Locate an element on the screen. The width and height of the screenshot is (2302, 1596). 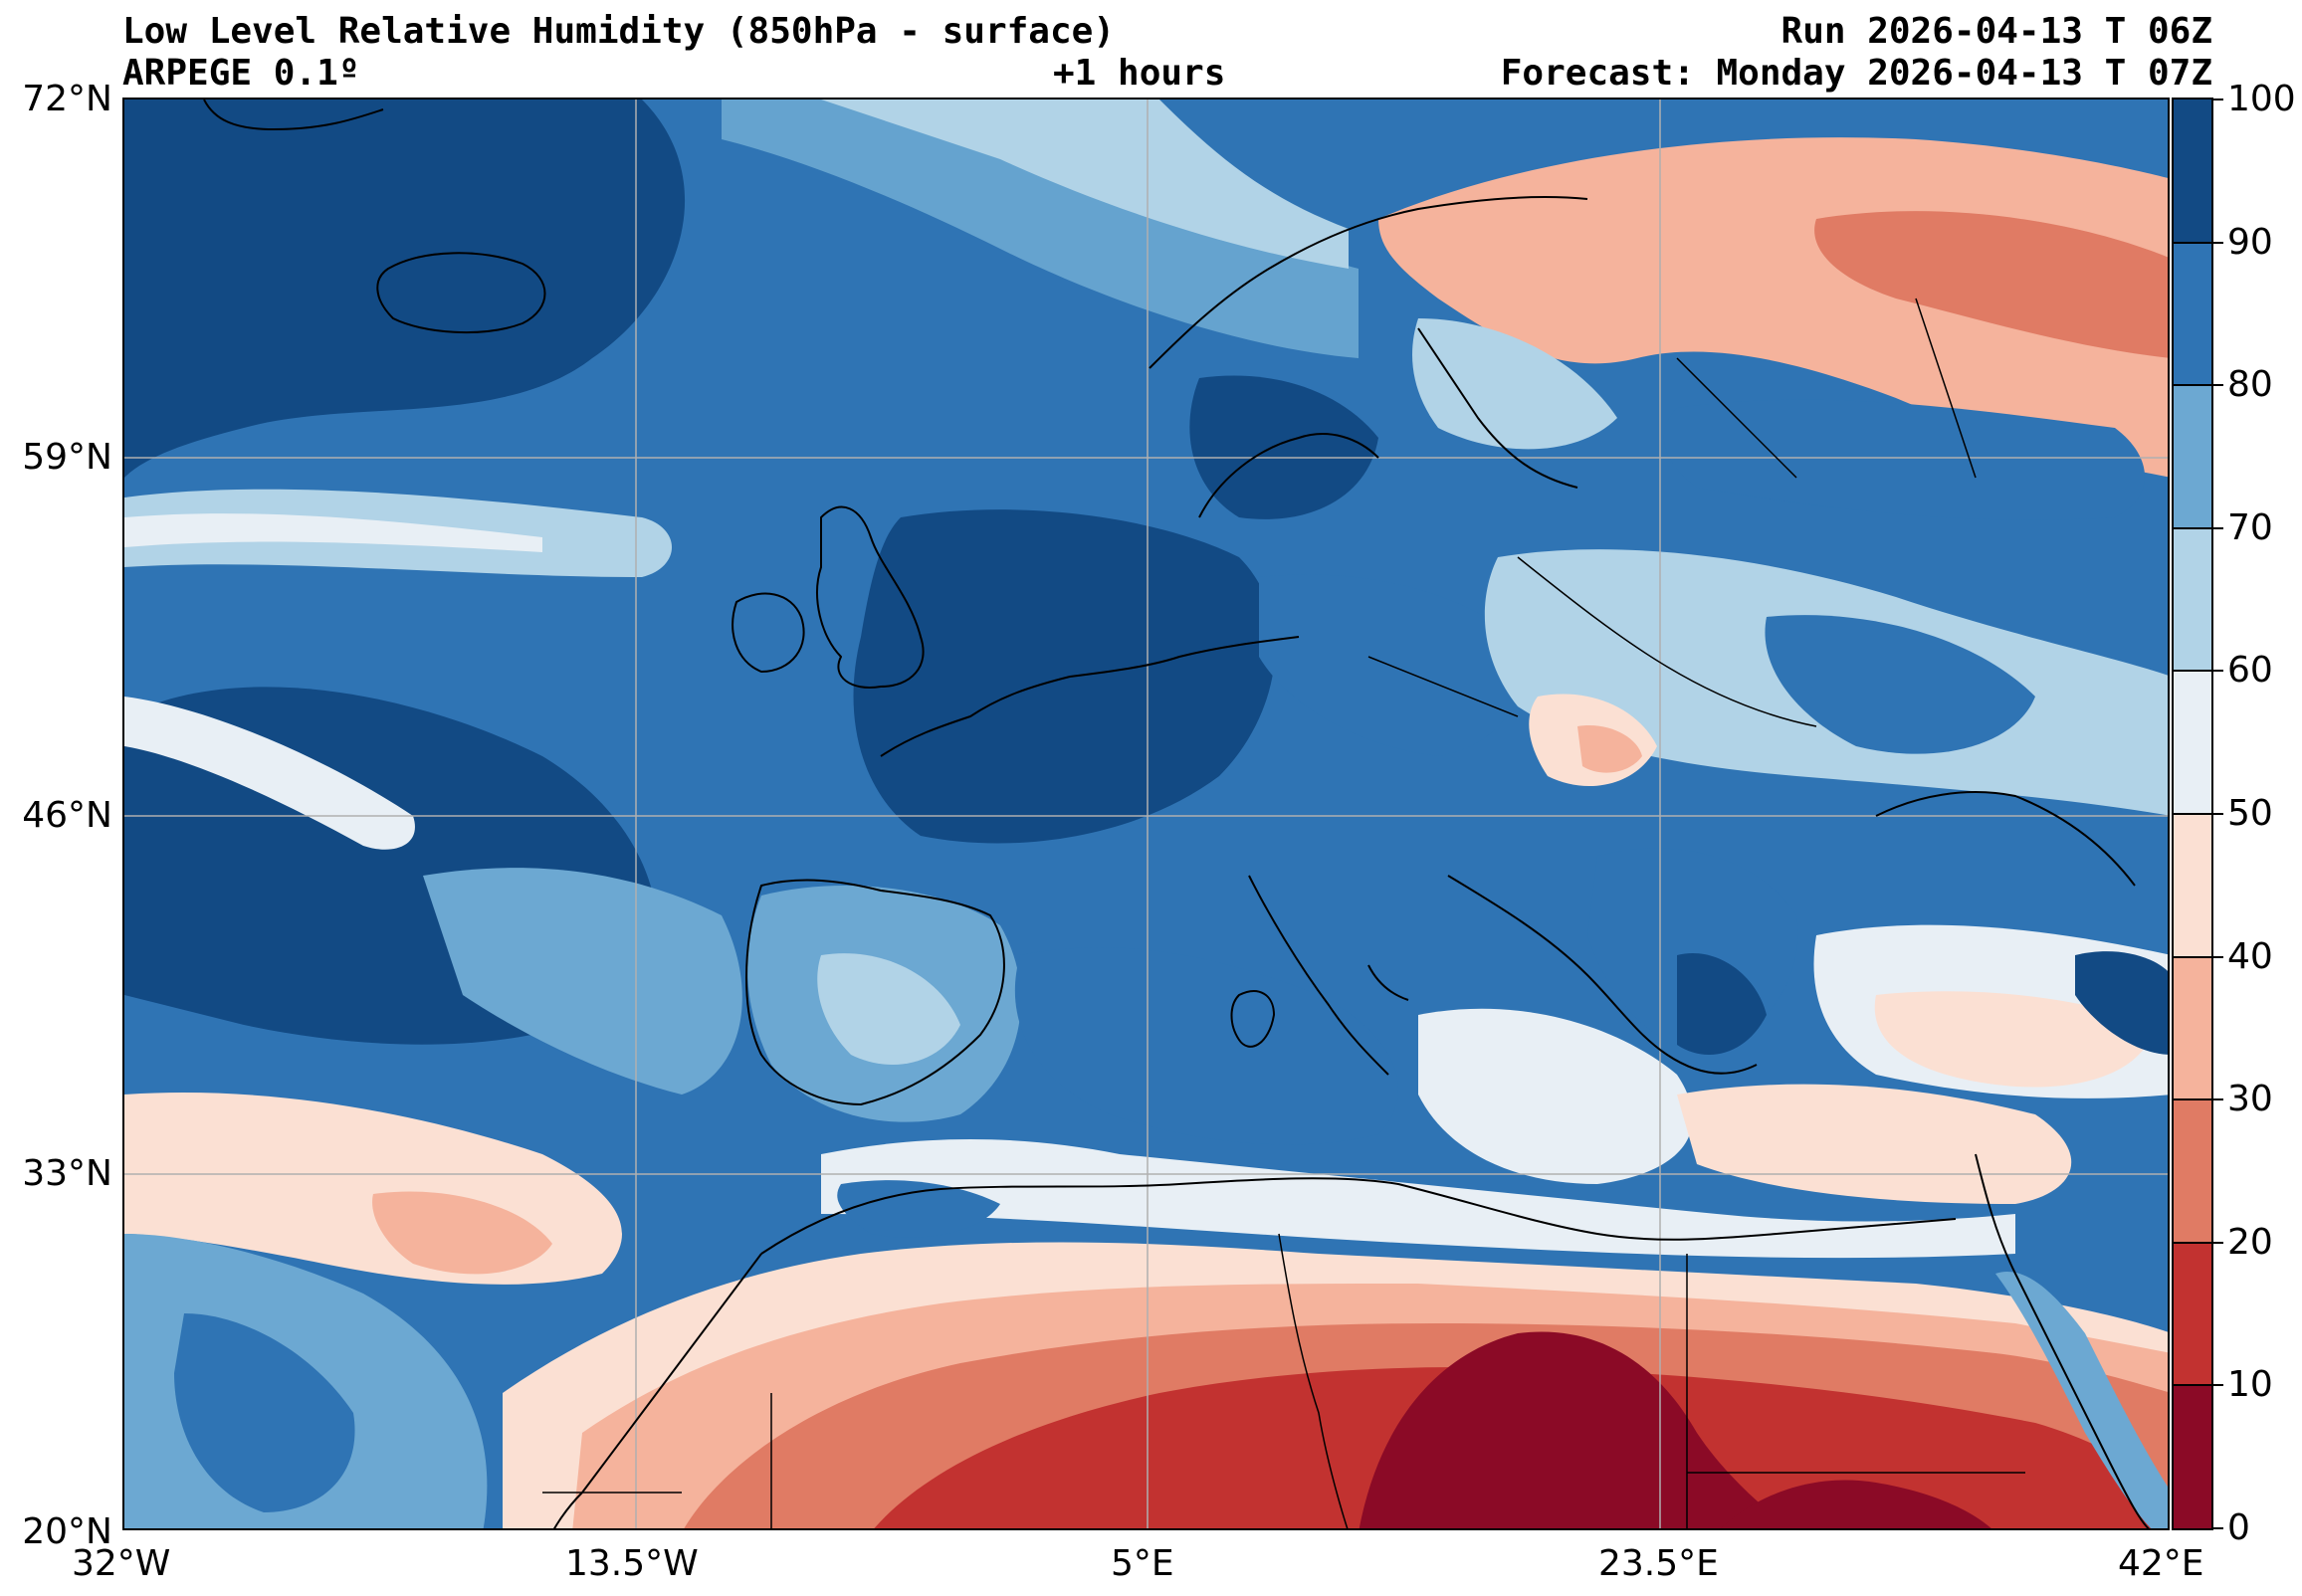
colorbar-tick-label: 20 is located at coordinates (2250, 1243).